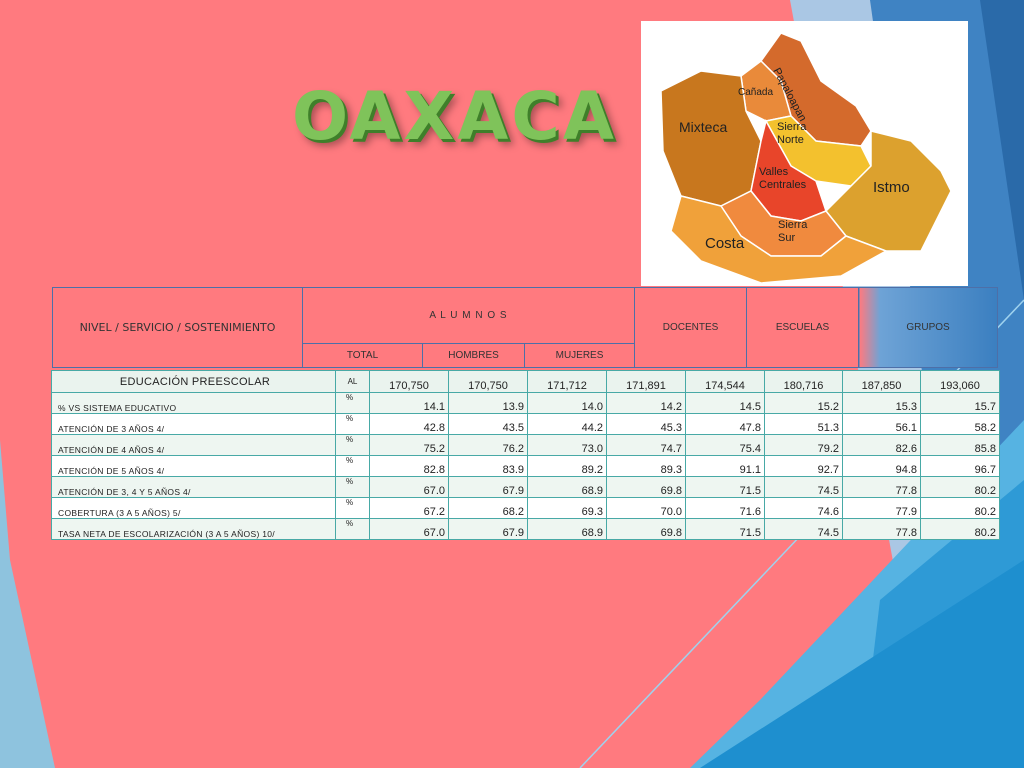 This screenshot has width=1024, height=768. I want to click on row-value: 82.6, so click(881, 445).